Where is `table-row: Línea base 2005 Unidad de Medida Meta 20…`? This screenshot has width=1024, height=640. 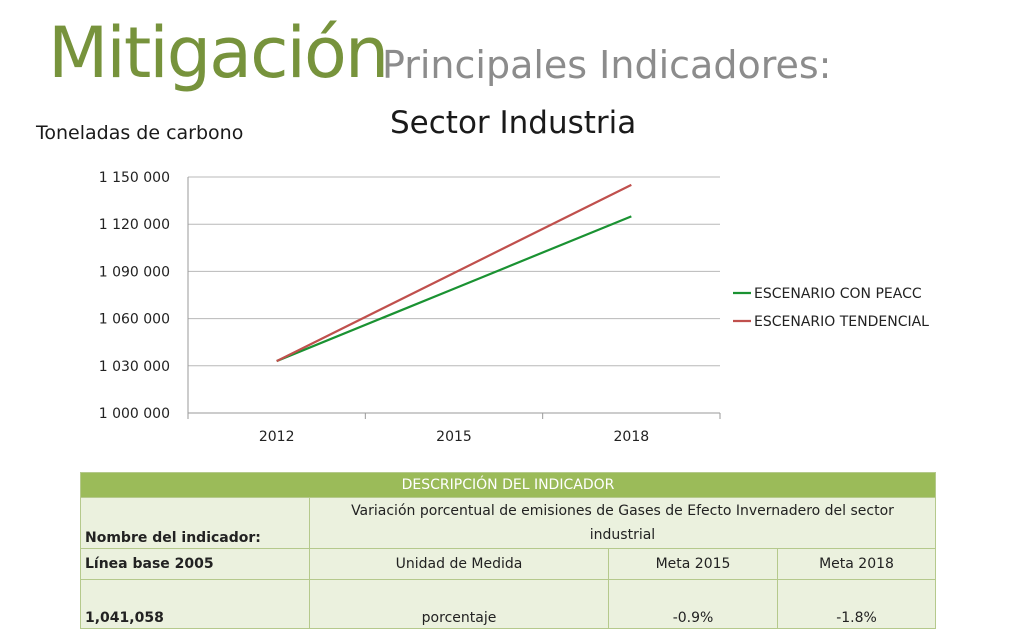
table-row: Línea base 2005 Unidad de Medida Meta 20… is located at coordinates (508, 564).